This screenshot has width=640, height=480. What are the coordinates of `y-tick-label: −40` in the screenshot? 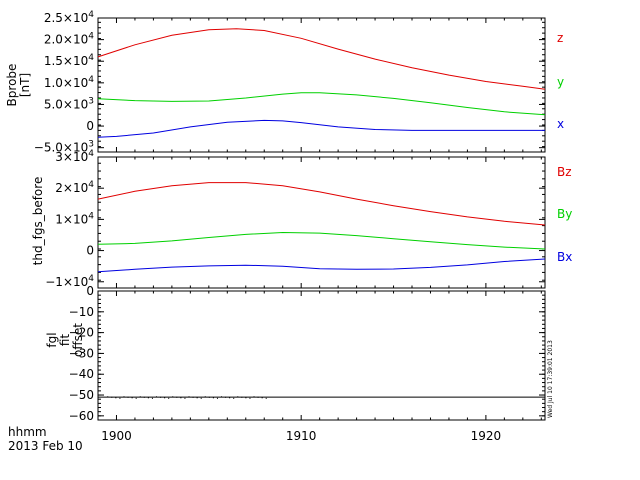 It's located at (81, 374).